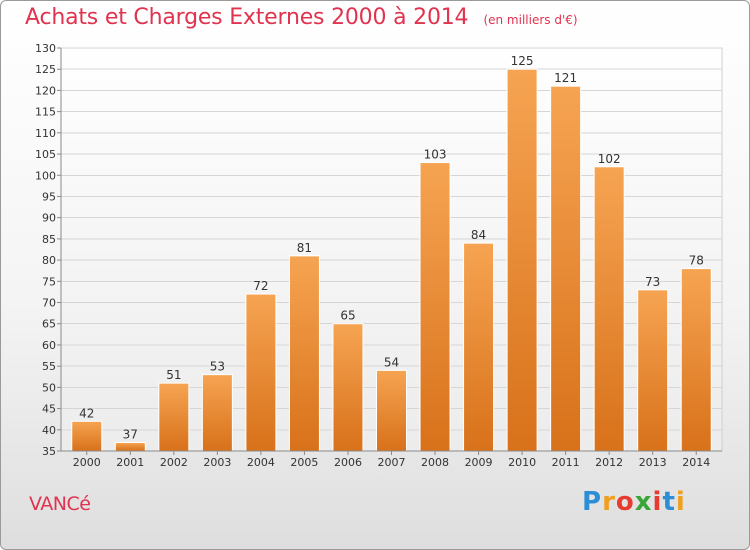 The height and width of the screenshot is (550, 750). I want to click on logo-letter: P, so click(592, 502).